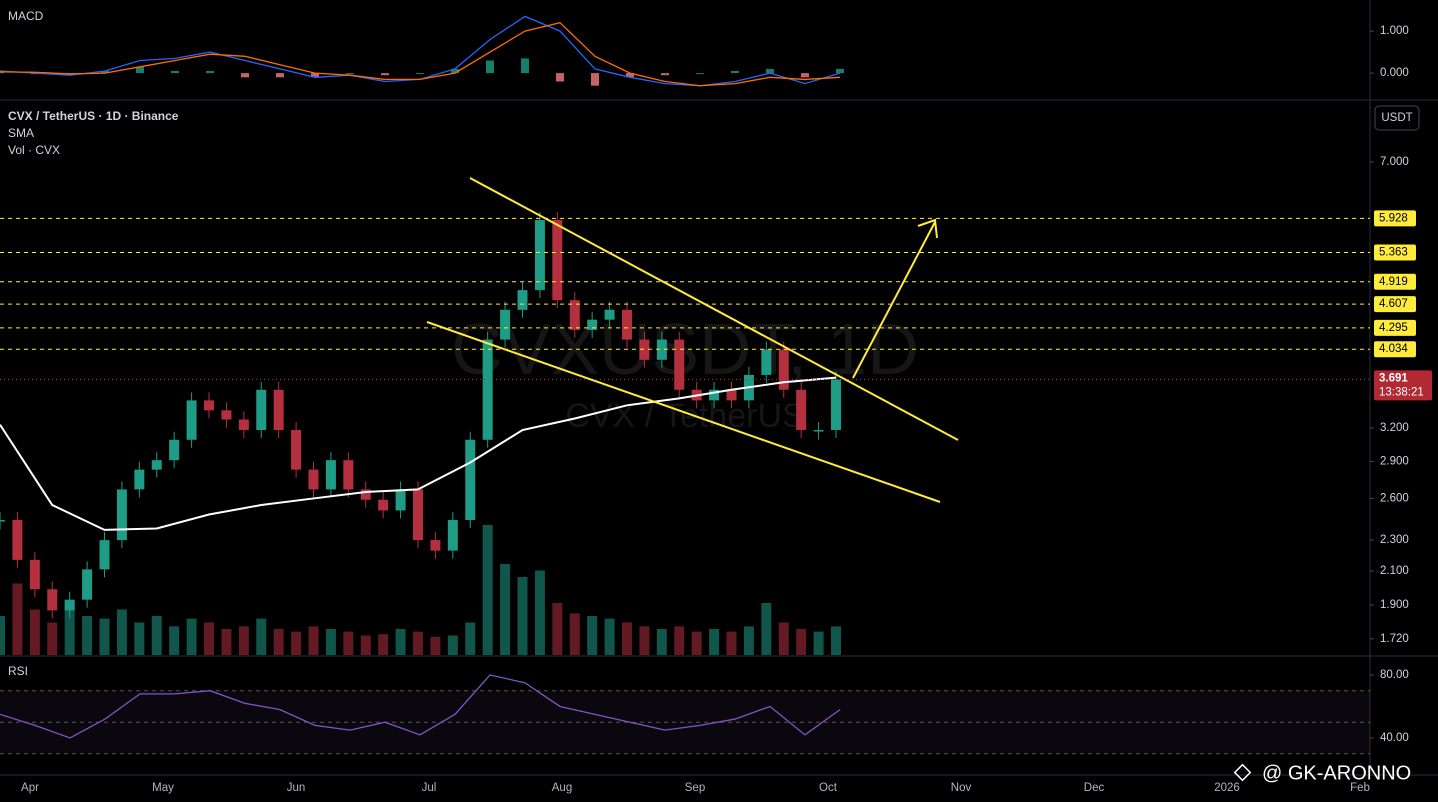 The height and width of the screenshot is (802, 1438). Describe the element at coordinates (296, 788) in the screenshot. I see `x-tick-label: Jun` at that location.